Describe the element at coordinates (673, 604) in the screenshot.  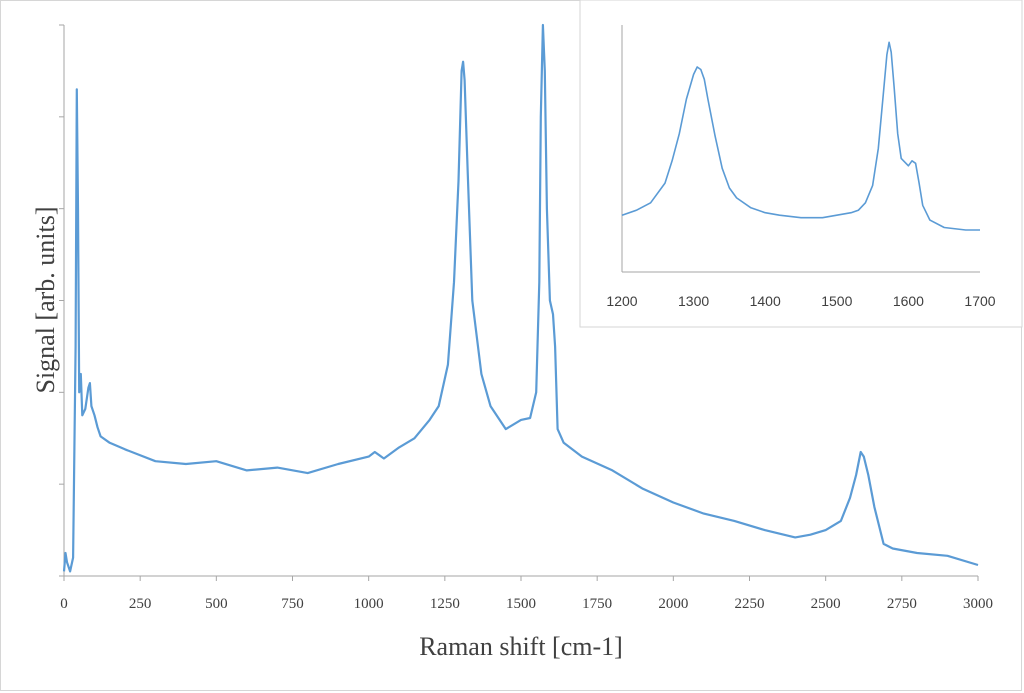
I see `main-x-tick-label: 2000` at that location.